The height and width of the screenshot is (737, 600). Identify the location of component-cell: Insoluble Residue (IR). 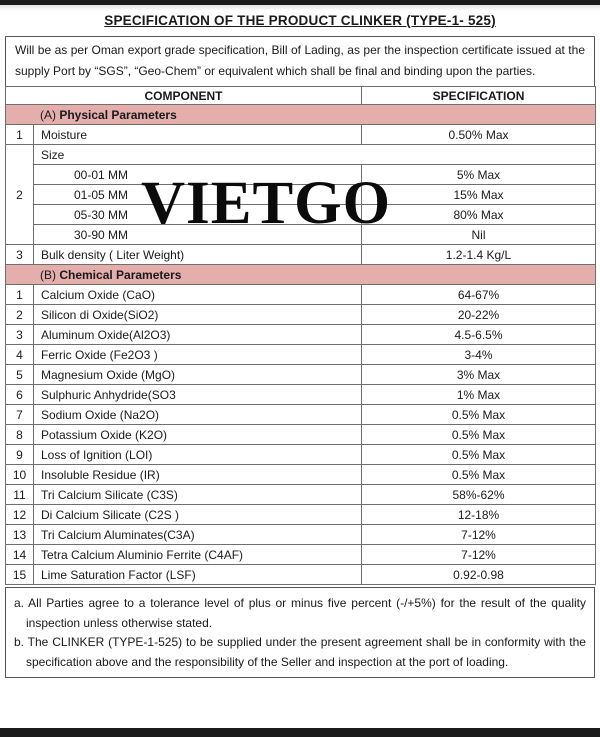
(197, 474).